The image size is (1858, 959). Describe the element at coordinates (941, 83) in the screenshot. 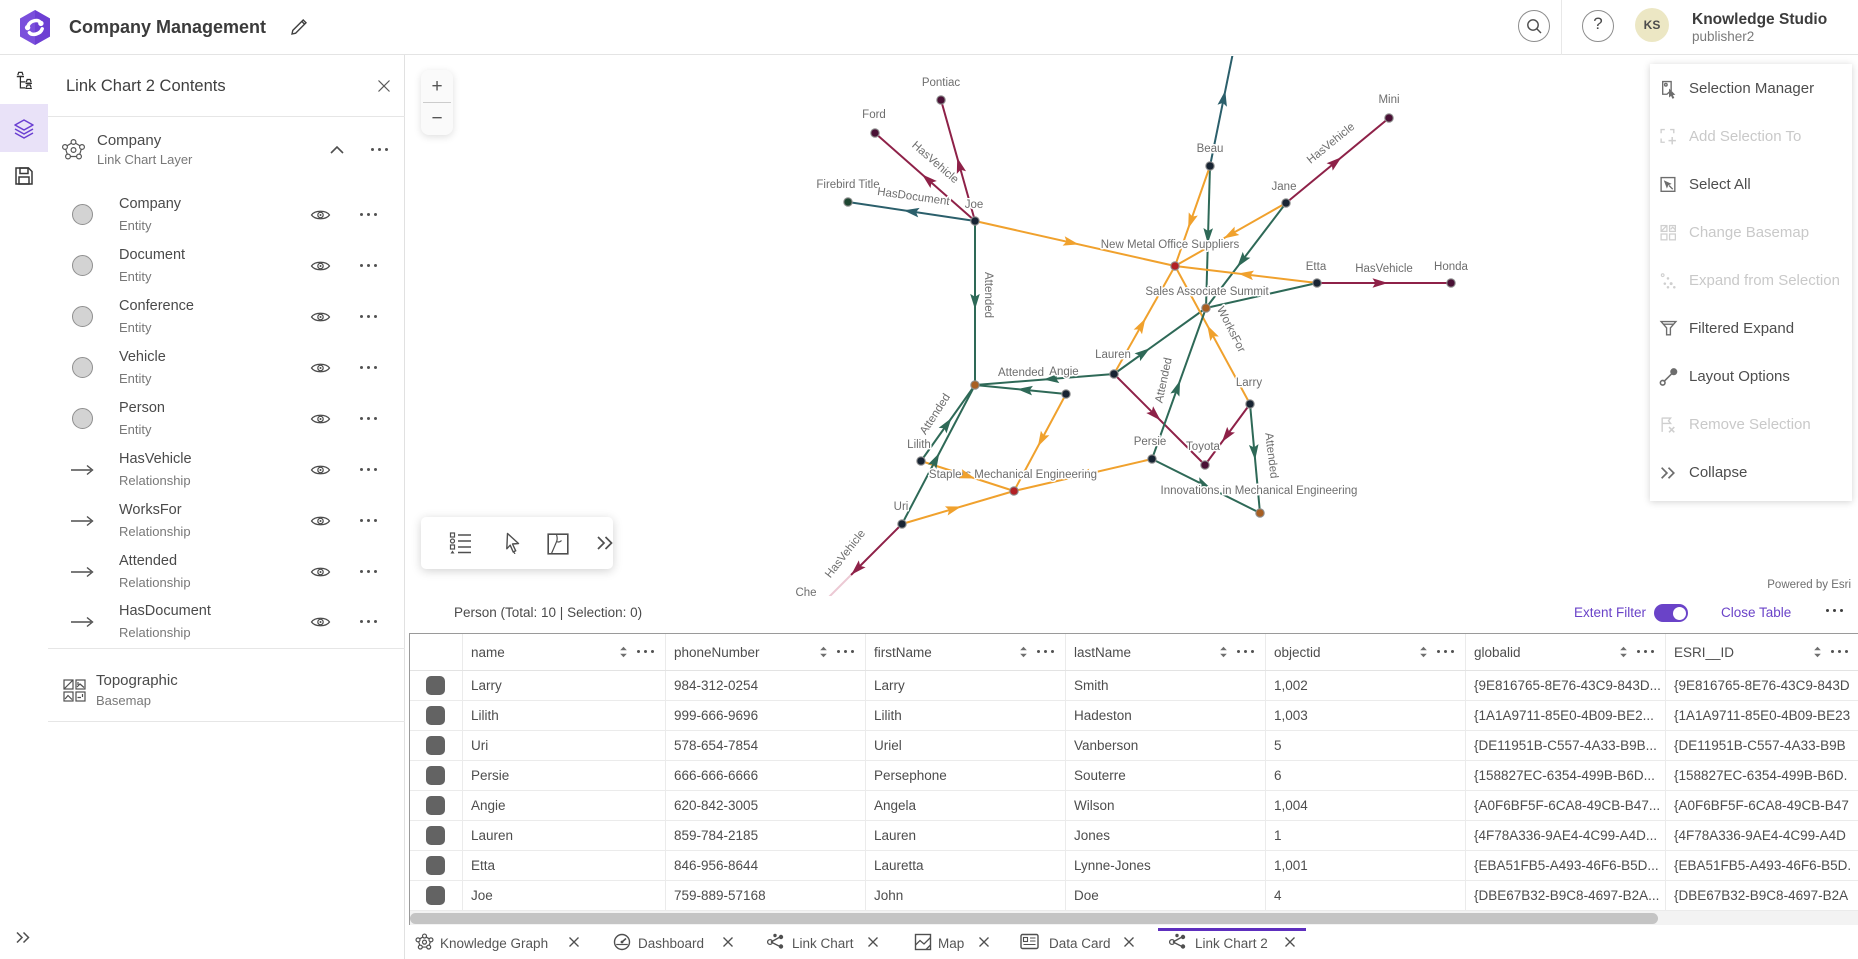

I see `svg-text: Pontiac` at that location.